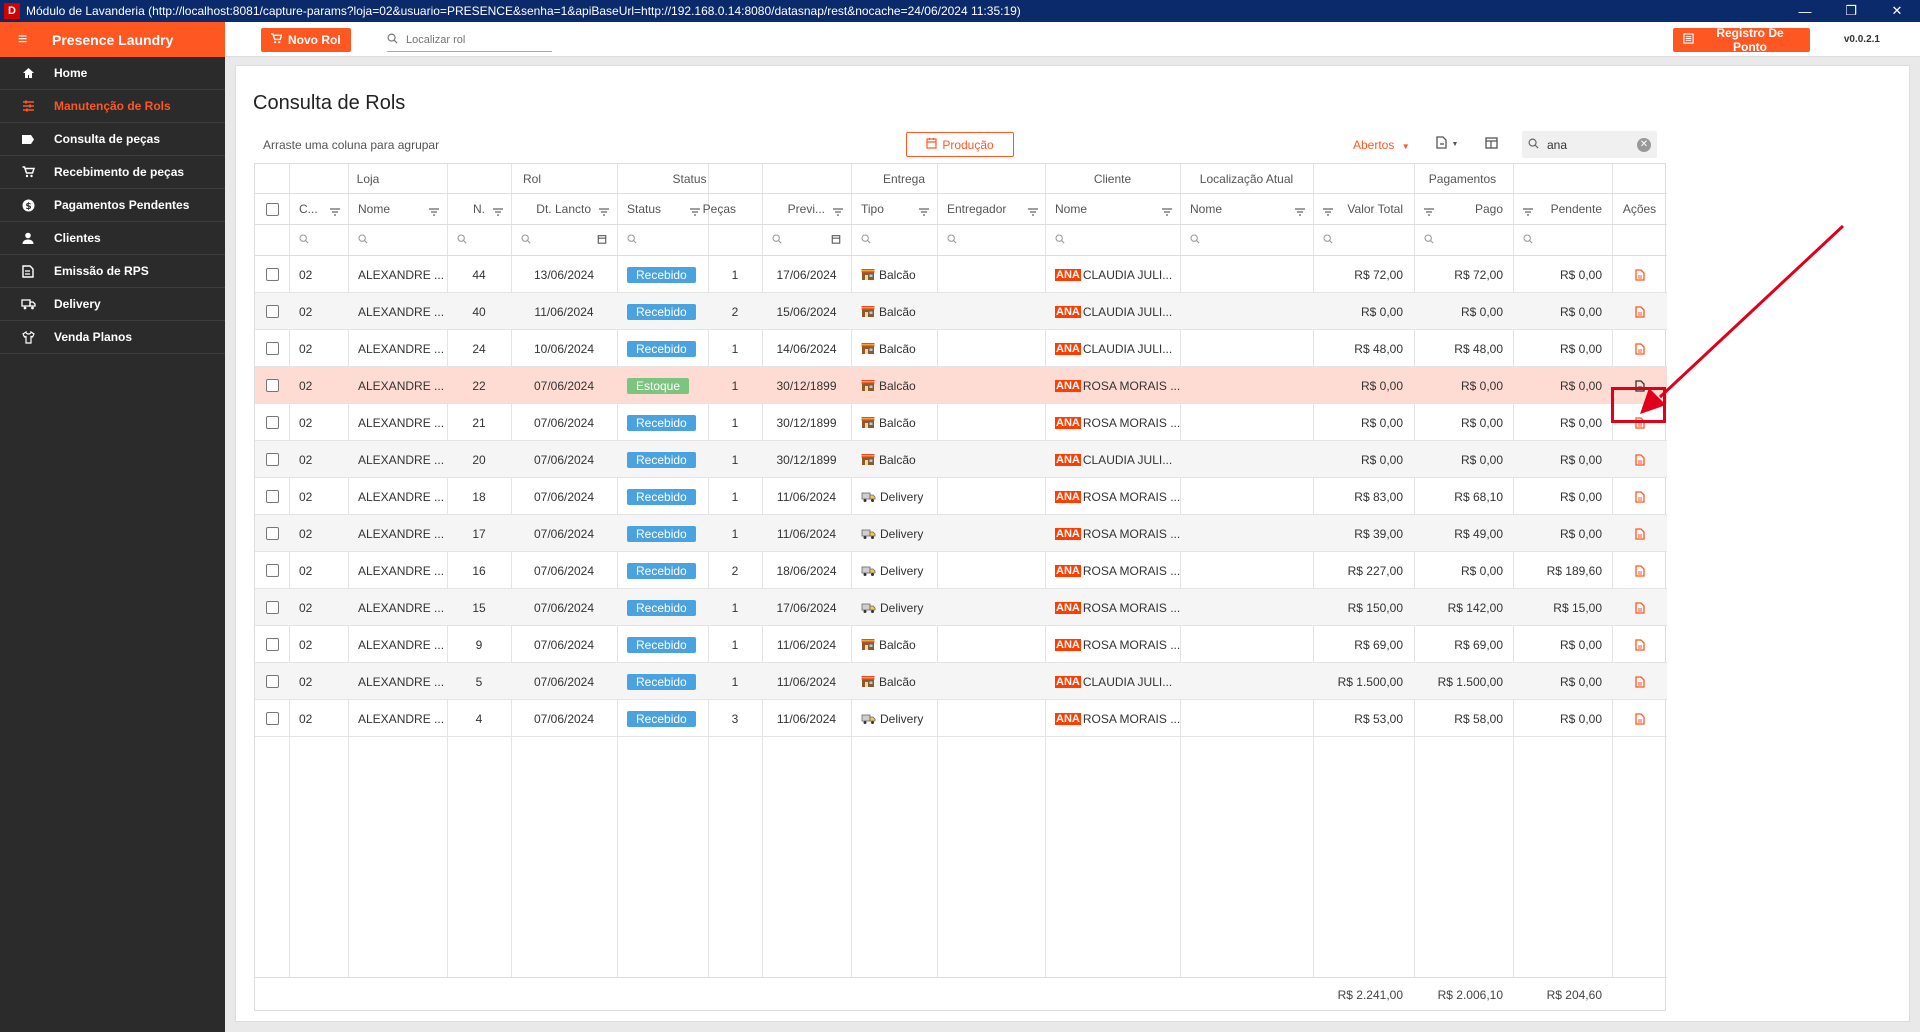 The height and width of the screenshot is (1032, 1920). I want to click on hamburger-menu-icon: ≡, so click(23, 39).